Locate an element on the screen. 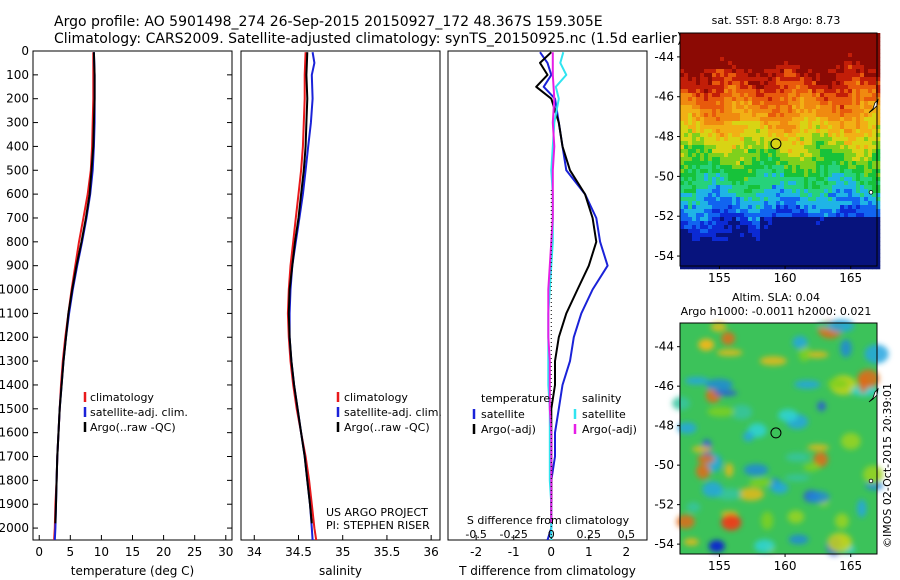  x-tick-label: 1 is located at coordinates (589, 552).